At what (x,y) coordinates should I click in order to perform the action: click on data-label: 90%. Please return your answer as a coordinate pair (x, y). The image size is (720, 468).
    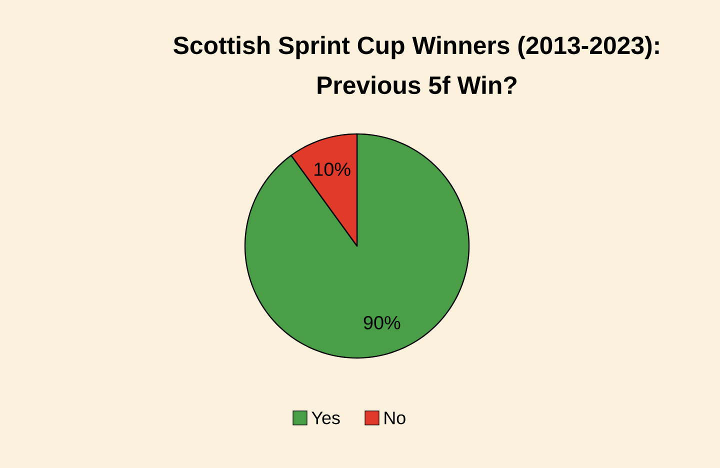
    Looking at the image, I should click on (382, 323).